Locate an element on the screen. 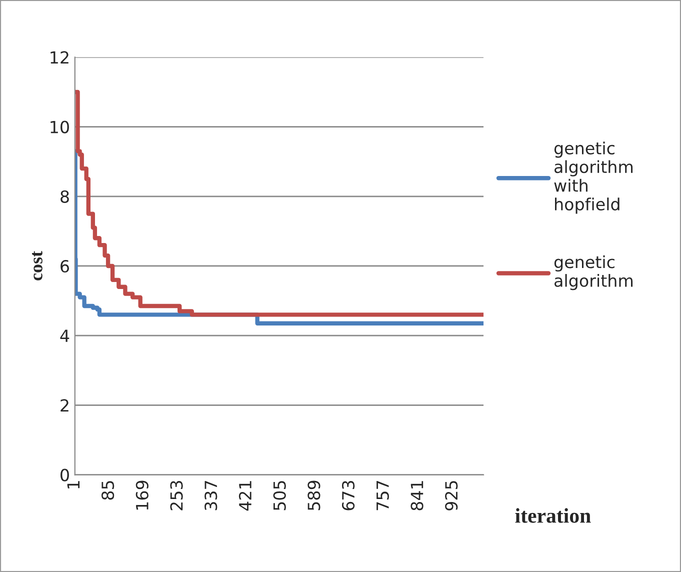  x-tick-label: 421 is located at coordinates (245, 496).